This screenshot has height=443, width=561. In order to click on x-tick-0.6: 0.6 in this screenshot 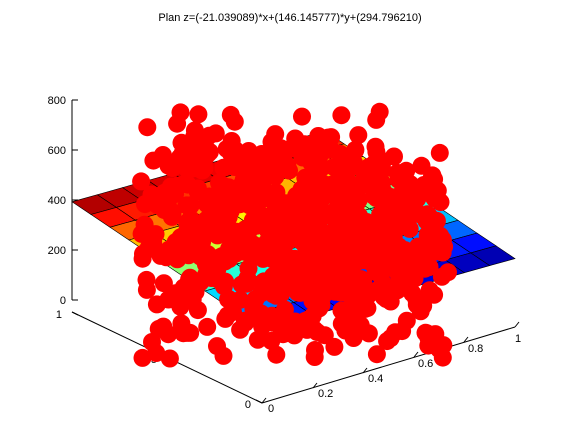, I will do `click(423, 360)`.